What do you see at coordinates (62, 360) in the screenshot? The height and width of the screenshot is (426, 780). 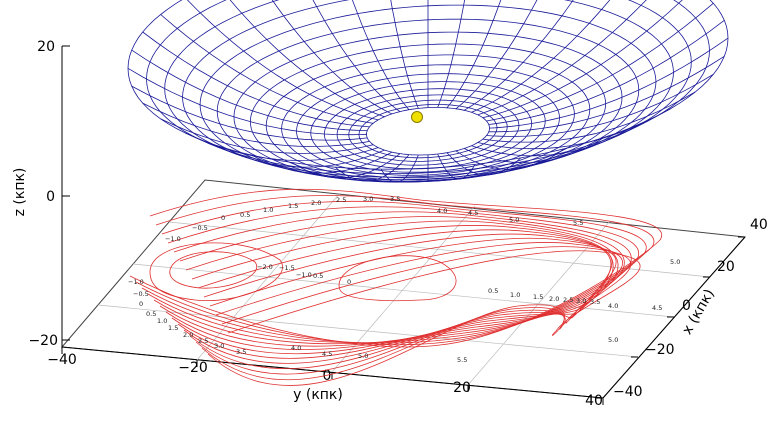 I see `y-tick-label: −40` at bounding box center [62, 360].